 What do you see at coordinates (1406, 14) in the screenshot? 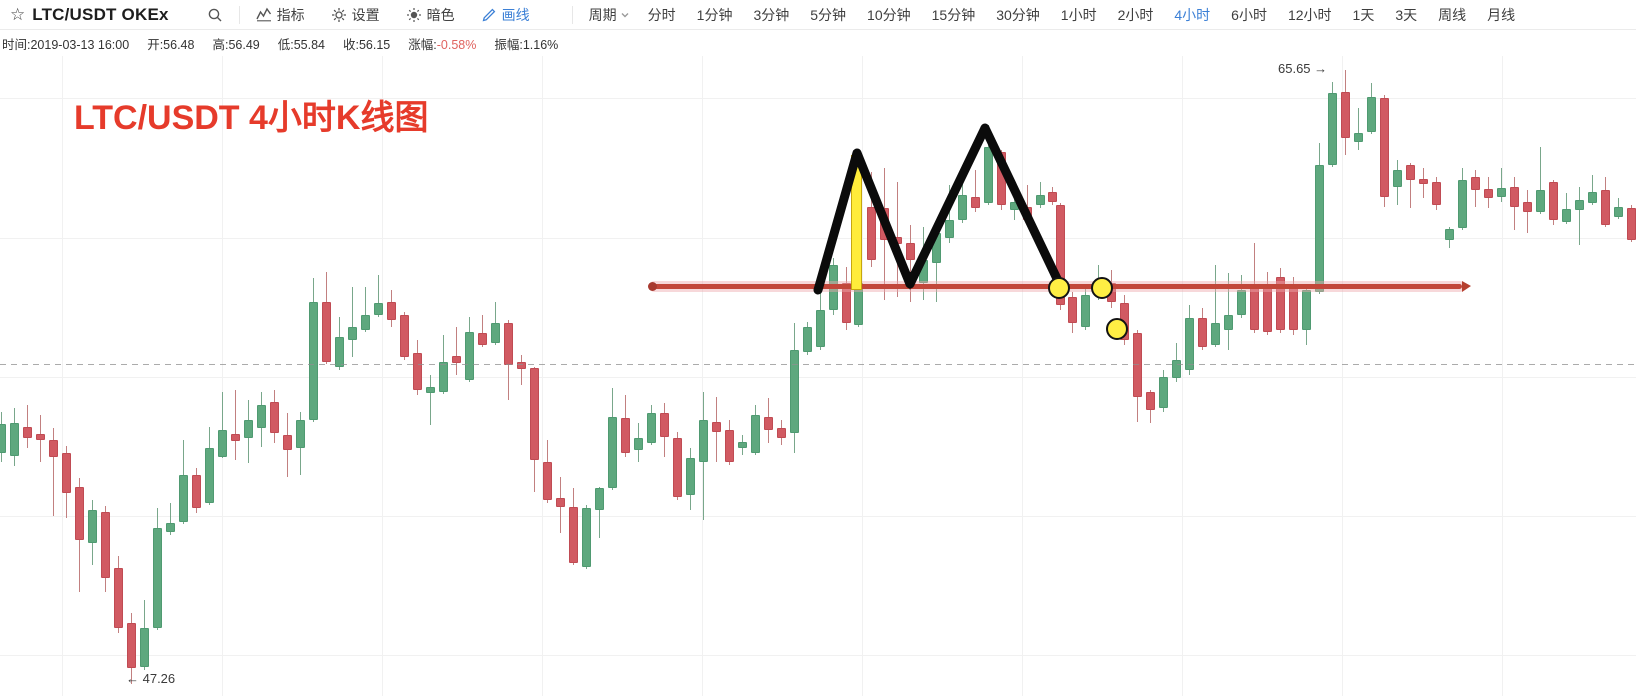
I see `period-tab-3天: 3天` at bounding box center [1406, 14].